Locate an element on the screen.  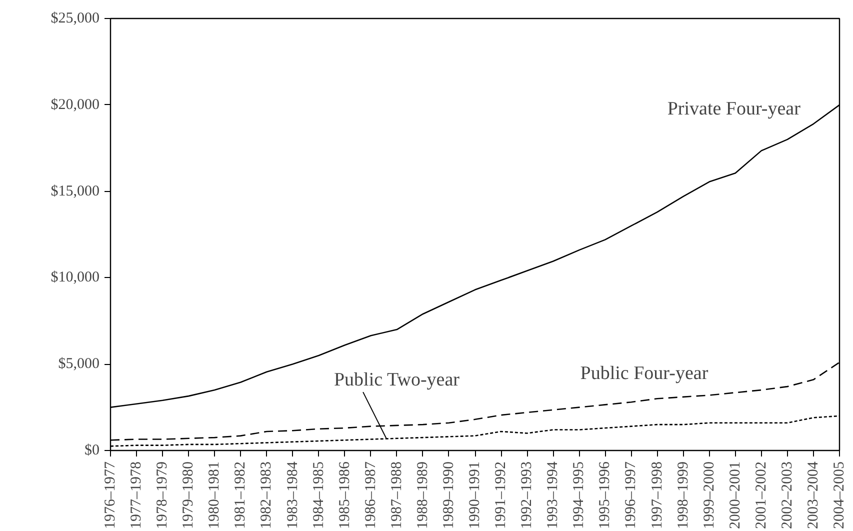
x-tick-label: 1991–1992 is located at coordinates (501, 495).